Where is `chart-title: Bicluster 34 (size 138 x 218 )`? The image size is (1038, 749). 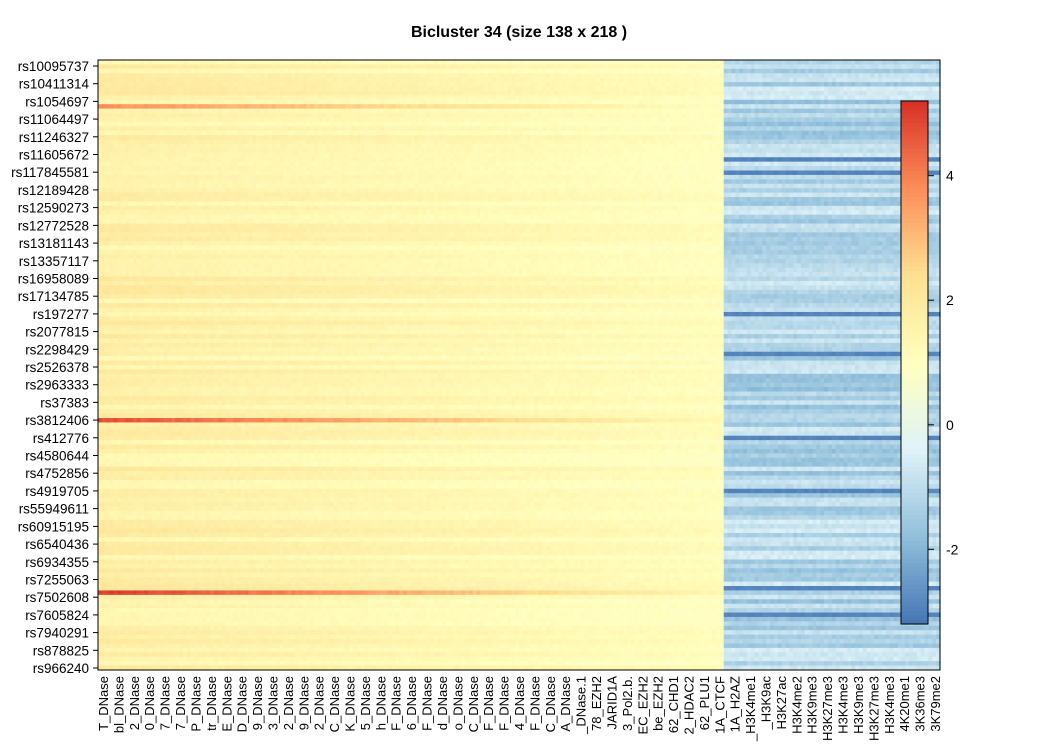 chart-title: Bicluster 34 (size 138 x 218 ) is located at coordinates (519, 32).